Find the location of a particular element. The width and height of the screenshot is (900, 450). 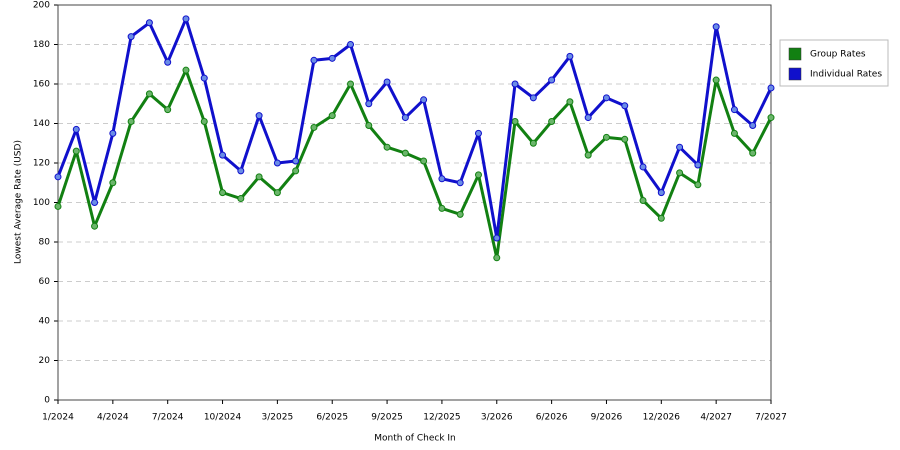

x-tick-label: 12/2025 is located at coordinates (441, 418).